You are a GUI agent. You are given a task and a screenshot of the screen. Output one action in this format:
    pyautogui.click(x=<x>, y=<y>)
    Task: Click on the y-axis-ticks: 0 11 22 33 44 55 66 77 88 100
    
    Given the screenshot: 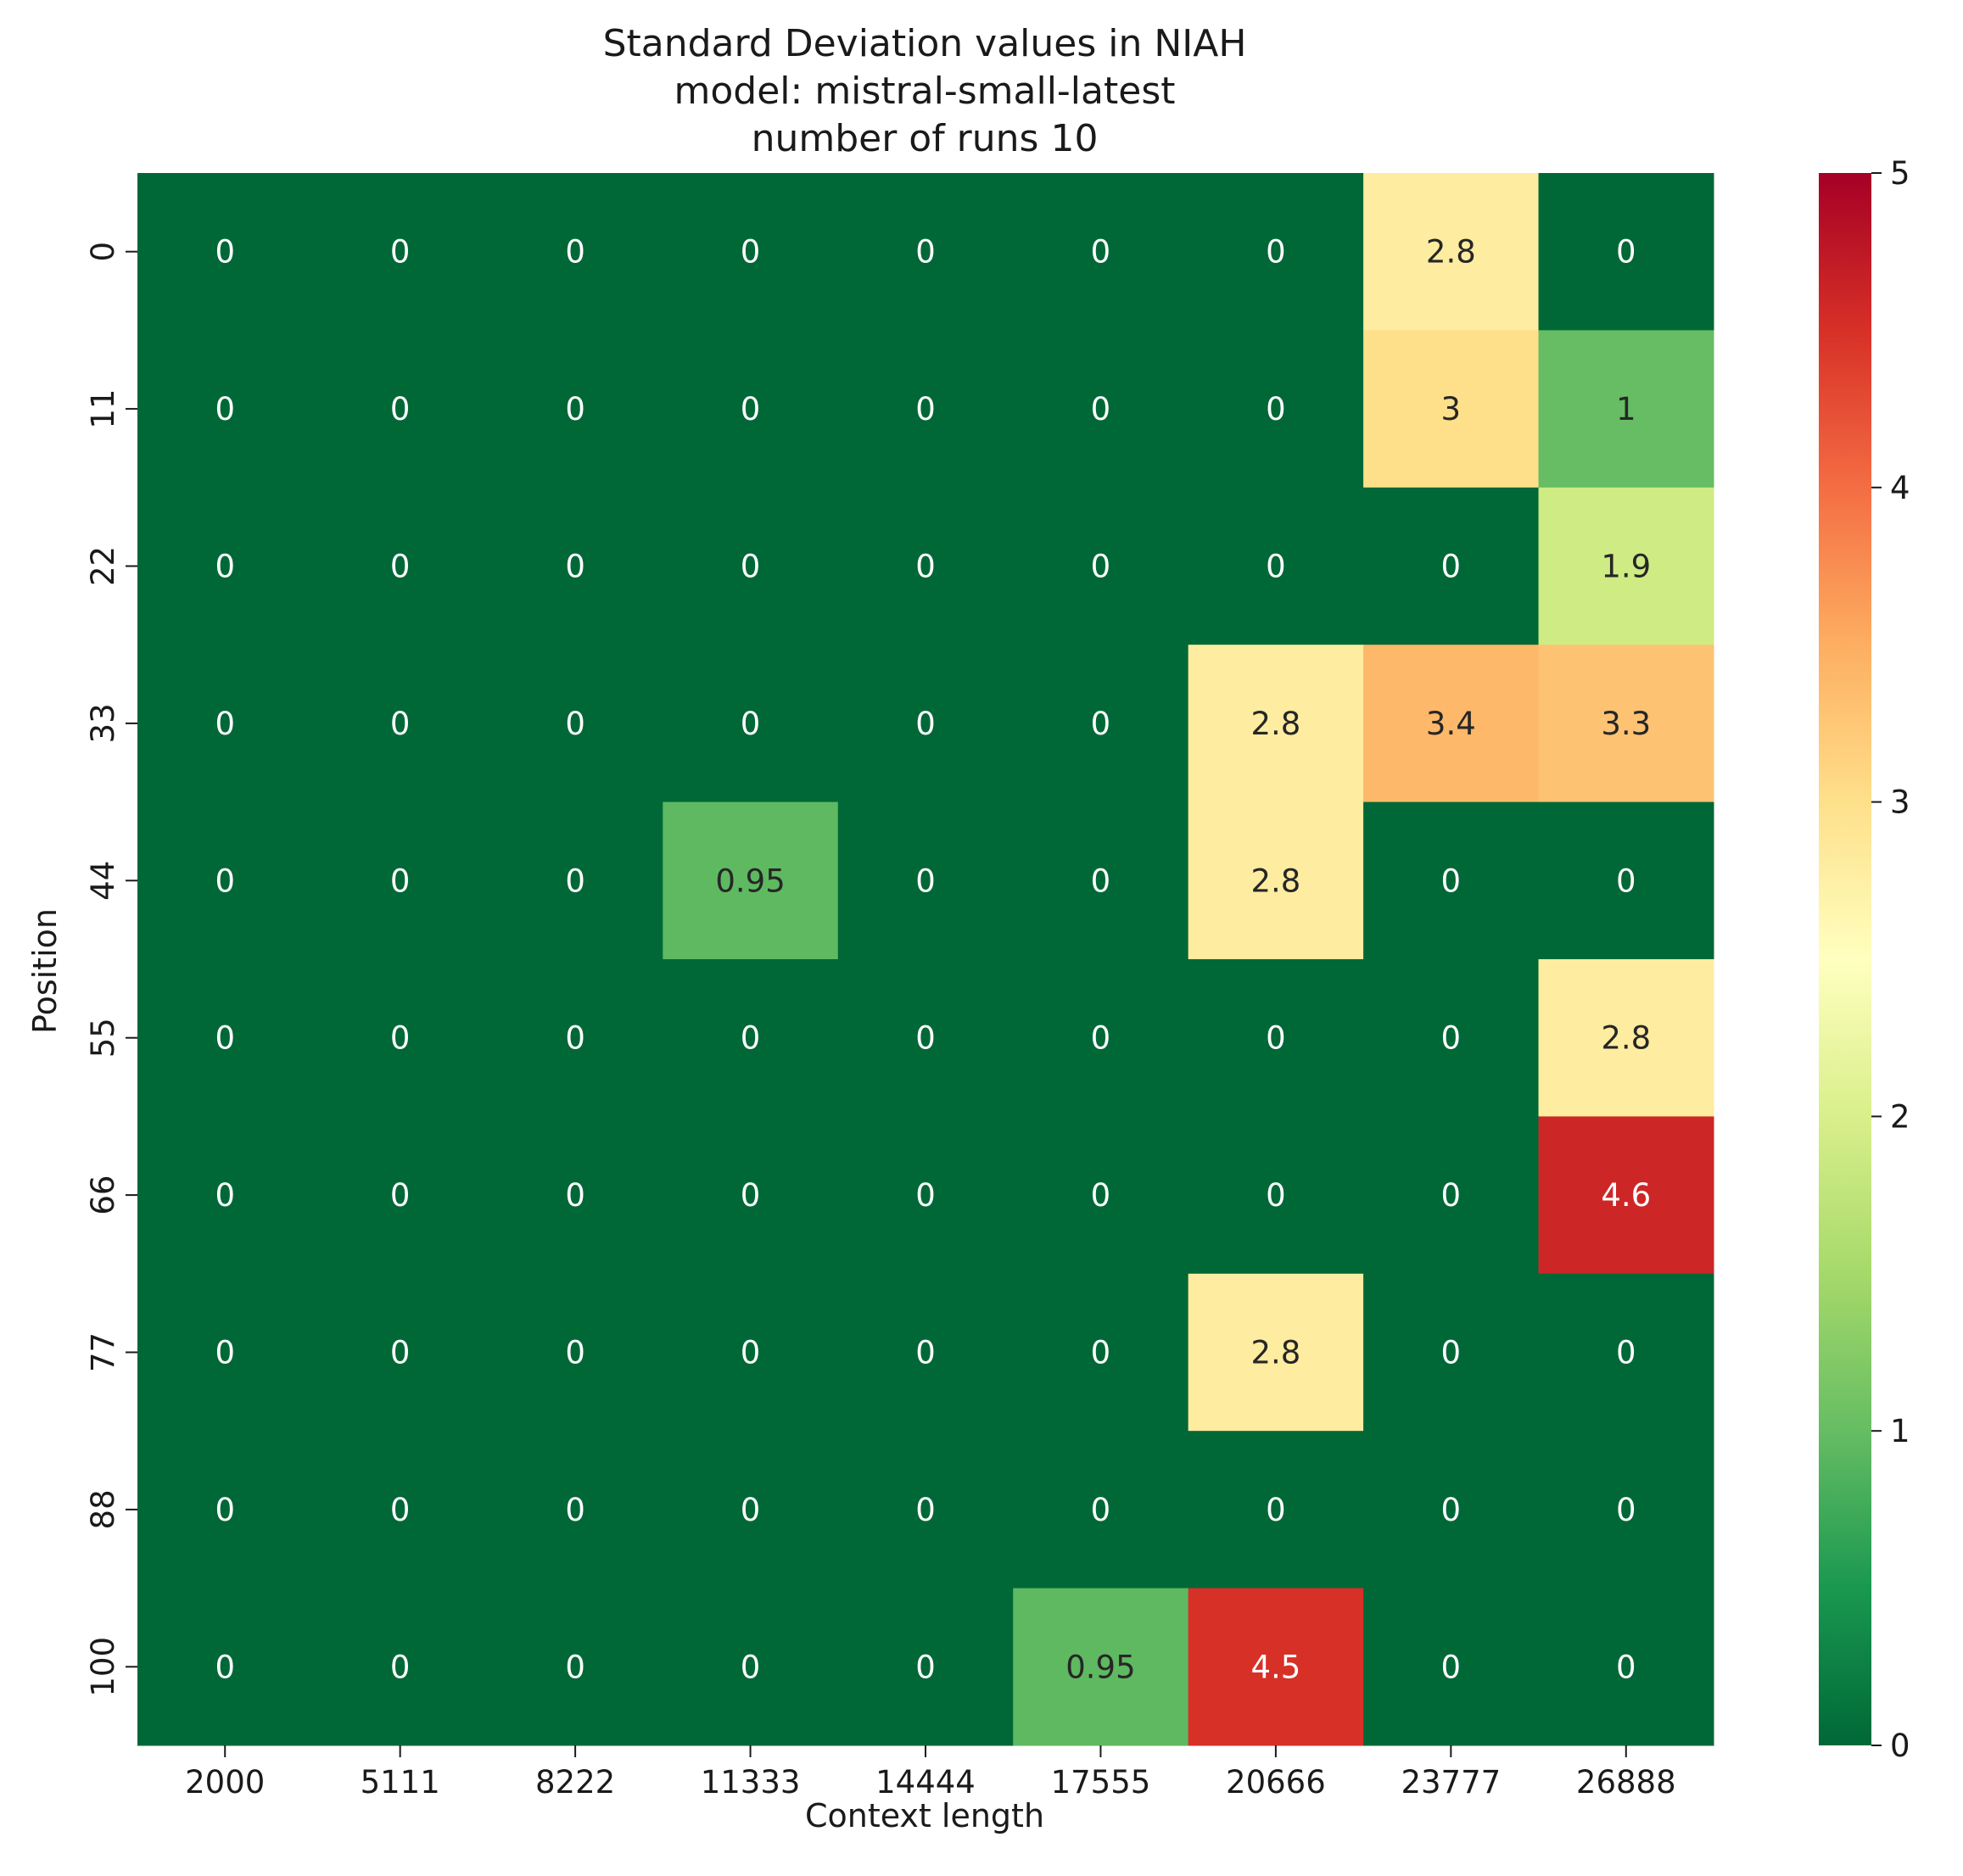 What is the action you would take?
    pyautogui.click(x=111, y=970)
    